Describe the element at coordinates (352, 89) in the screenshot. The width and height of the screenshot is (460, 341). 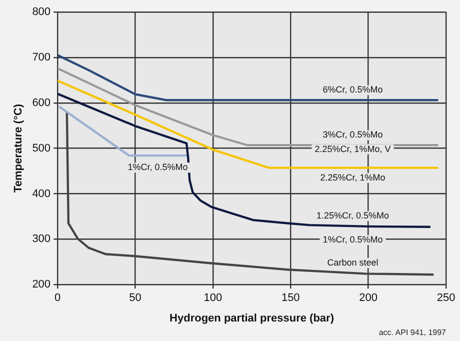
I see `series-label: 6%Cr, 0.5%Mo` at that location.